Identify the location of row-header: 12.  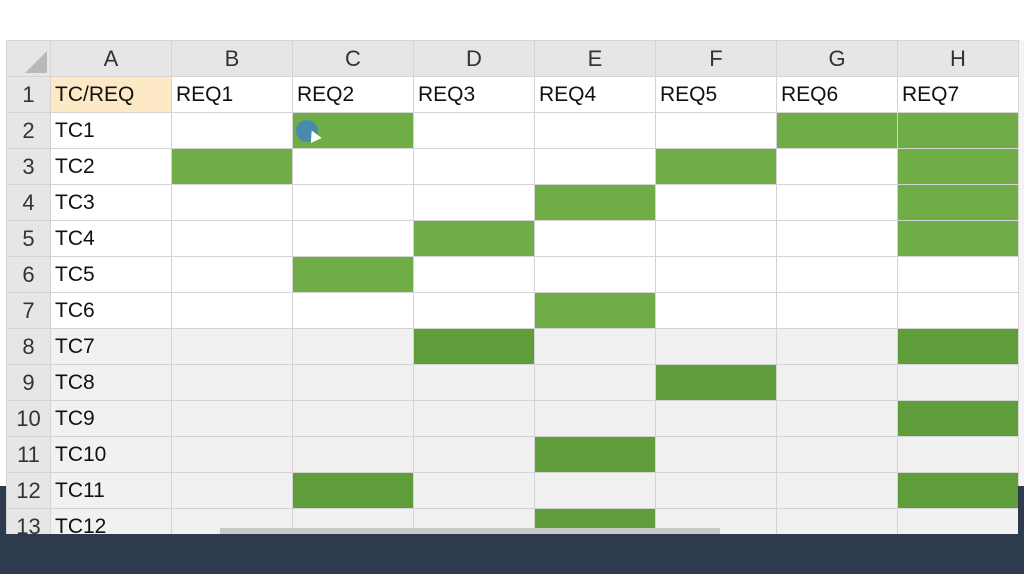
(28, 490).